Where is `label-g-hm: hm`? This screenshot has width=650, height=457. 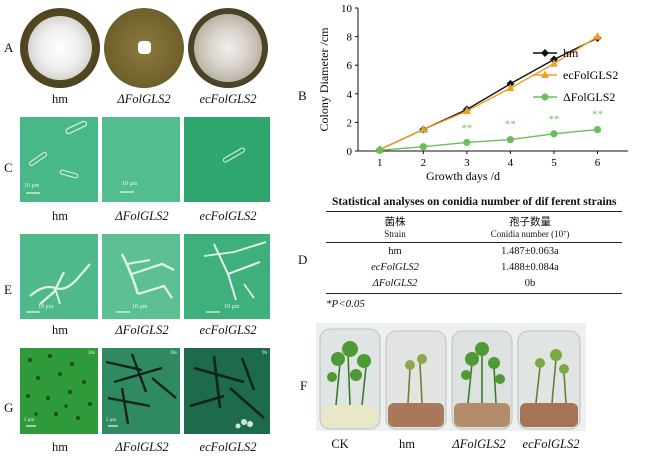 label-g-hm: hm is located at coordinates (60, 447).